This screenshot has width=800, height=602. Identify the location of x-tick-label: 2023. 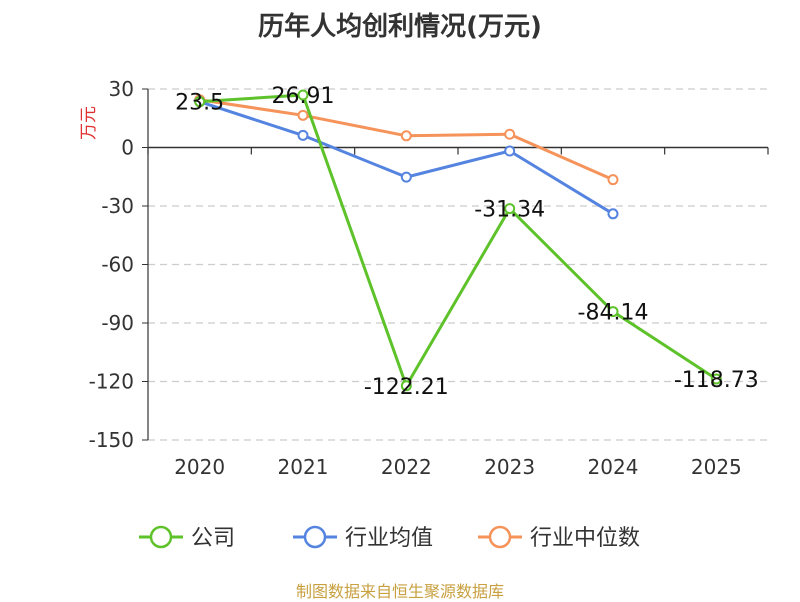
(509, 467).